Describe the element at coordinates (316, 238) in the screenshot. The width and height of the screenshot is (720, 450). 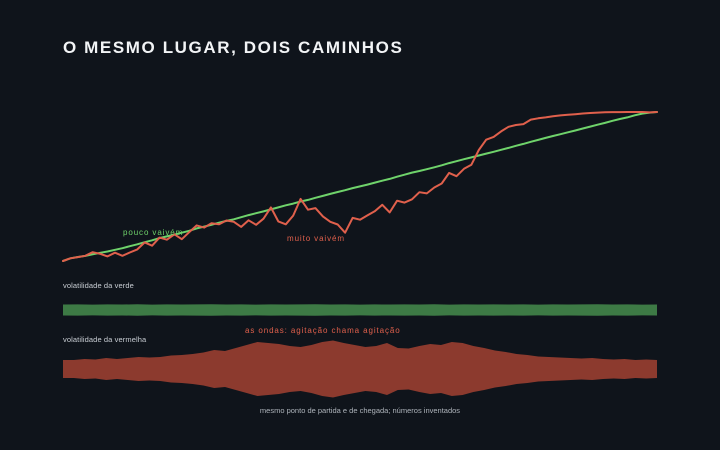
I see `red-line-annotation: muito vaivém` at that location.